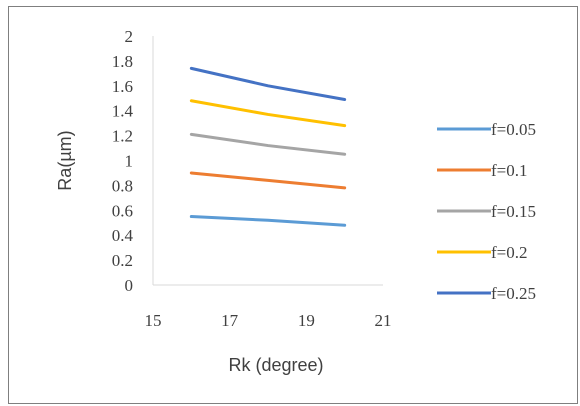 The image size is (580, 406). What do you see at coordinates (230, 320) in the screenshot?
I see `x-tick-label: 17` at bounding box center [230, 320].